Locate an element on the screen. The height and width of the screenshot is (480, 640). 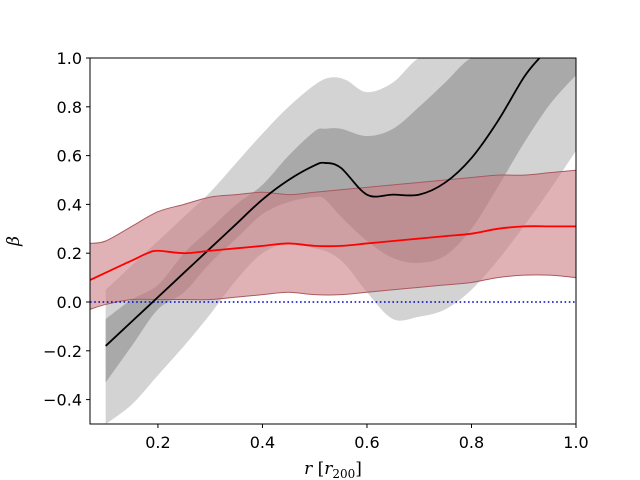
y-tick-label: 1.0 is located at coordinates (69, 58).